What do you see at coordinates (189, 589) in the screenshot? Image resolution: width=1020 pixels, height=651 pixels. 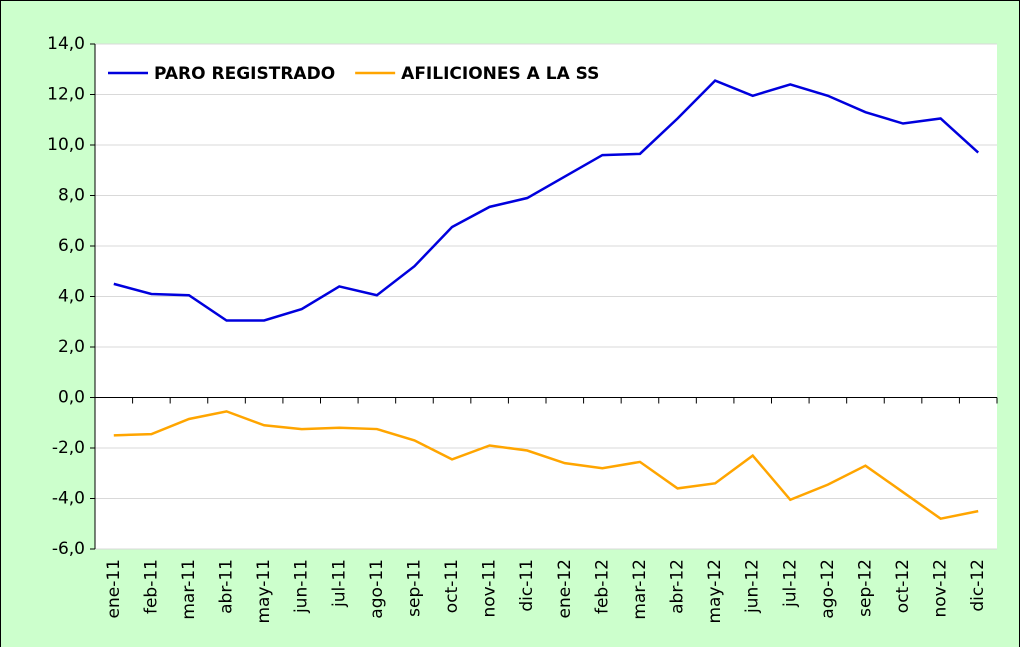 I see `x-tick-label: mar-11` at bounding box center [189, 589].